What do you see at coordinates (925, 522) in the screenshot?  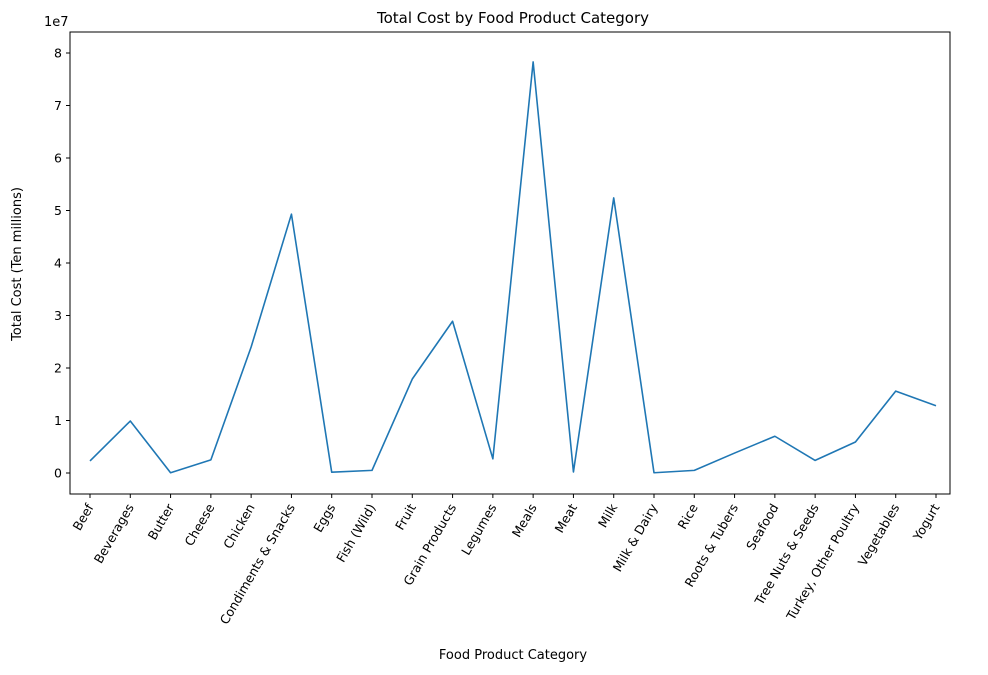 I see `x-tick-label: Yogurt` at bounding box center [925, 522].